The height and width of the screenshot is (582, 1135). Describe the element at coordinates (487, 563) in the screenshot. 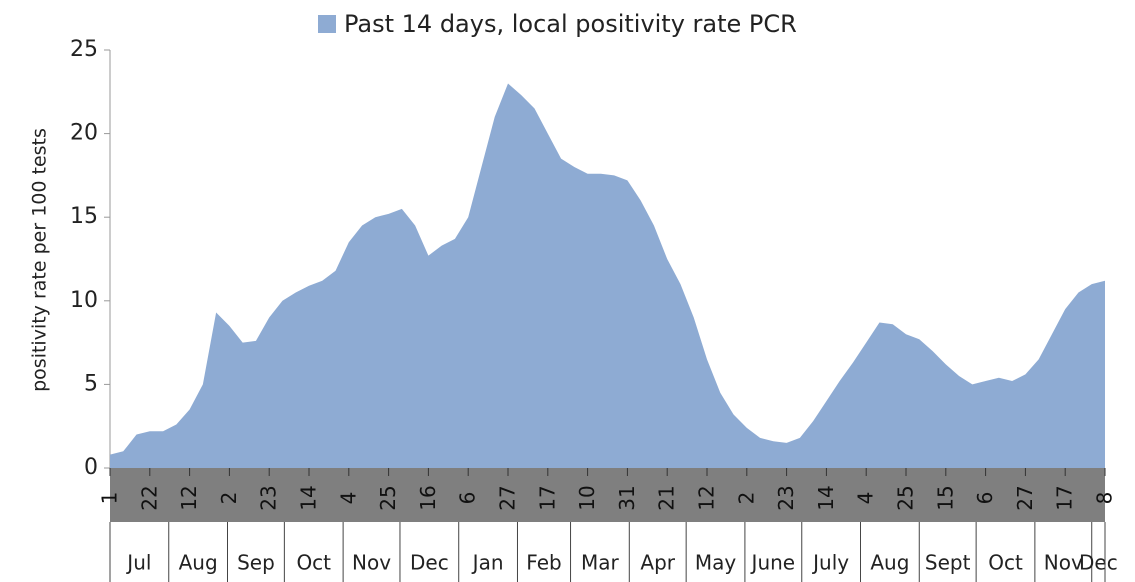

I see `month-label: Jan` at that location.